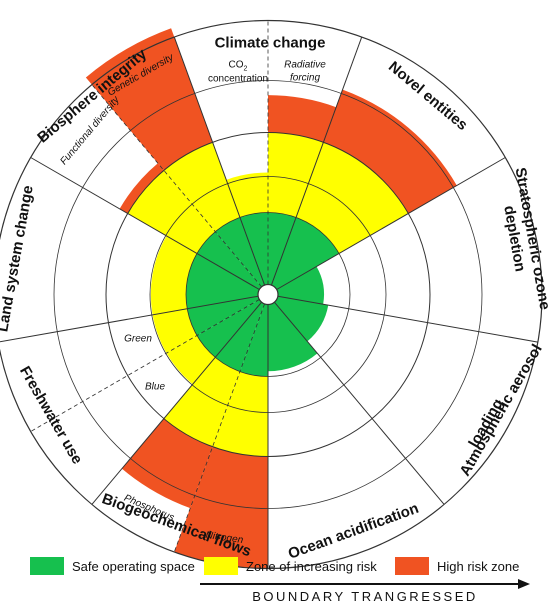 This screenshot has height=607, width=550. Describe the element at coordinates (268, 294) in the screenshot. I see `center-hole` at that location.